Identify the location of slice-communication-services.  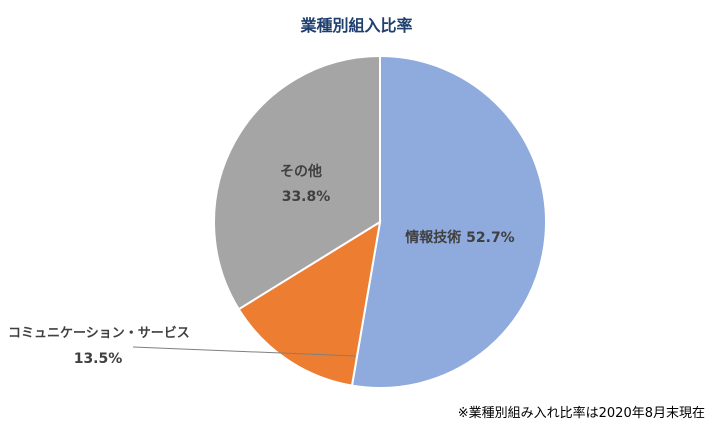
(309, 303).